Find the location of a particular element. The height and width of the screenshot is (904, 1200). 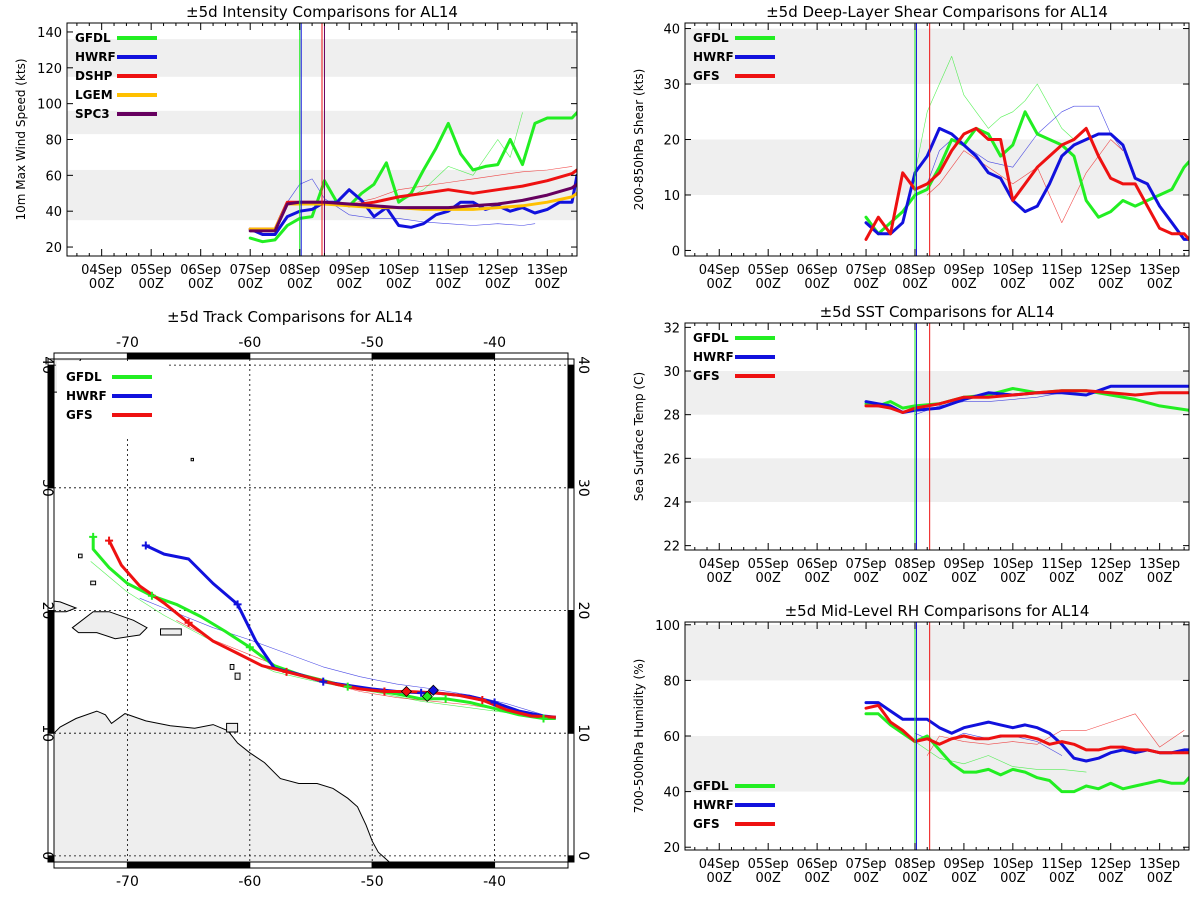

x-tick-day-label: 13Sep is located at coordinates (1159, 864).